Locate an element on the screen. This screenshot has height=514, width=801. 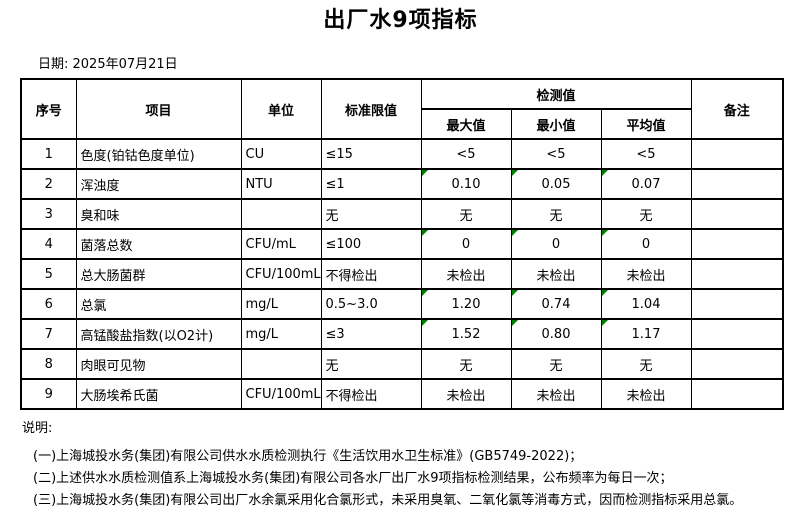
cell-max: 1.20 is located at coordinates (466, 304).